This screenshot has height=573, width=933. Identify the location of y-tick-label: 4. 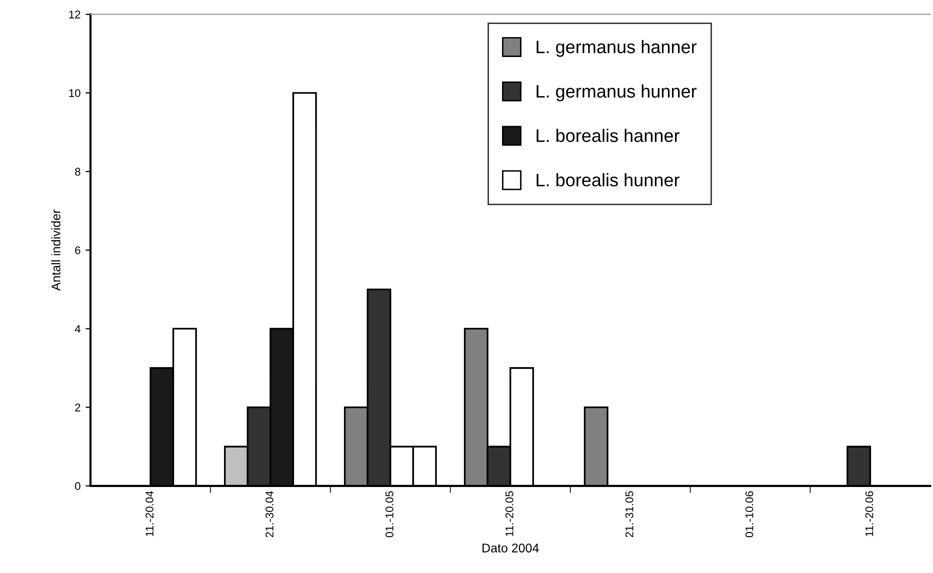
(77, 329).